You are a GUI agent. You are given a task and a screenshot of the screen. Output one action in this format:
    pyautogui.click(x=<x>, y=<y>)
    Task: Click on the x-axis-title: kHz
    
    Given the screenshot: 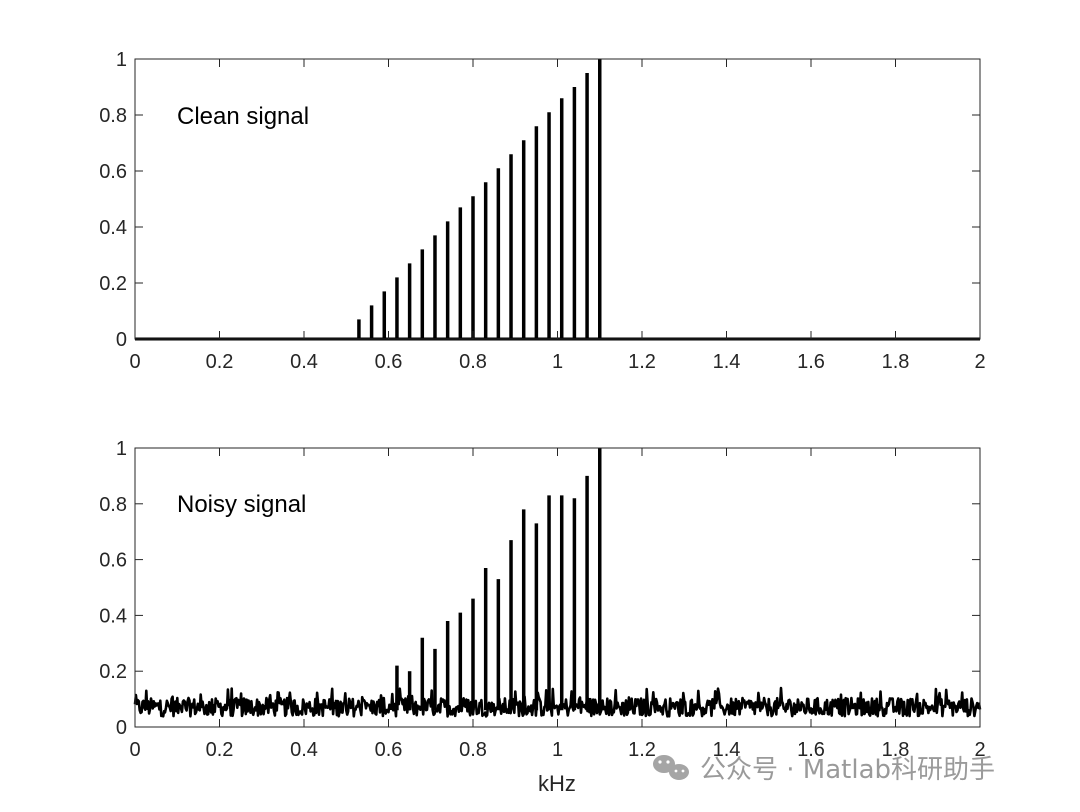 What is the action you would take?
    pyautogui.click(x=557, y=783)
    